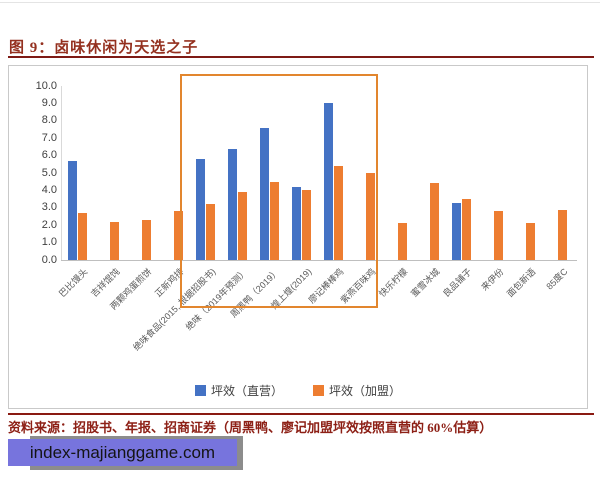 The width and height of the screenshot is (600, 480). What do you see at coordinates (298, 390) in the screenshot?
I see `legend: 坪效（直营） 坪效（加盟）` at bounding box center [298, 390].